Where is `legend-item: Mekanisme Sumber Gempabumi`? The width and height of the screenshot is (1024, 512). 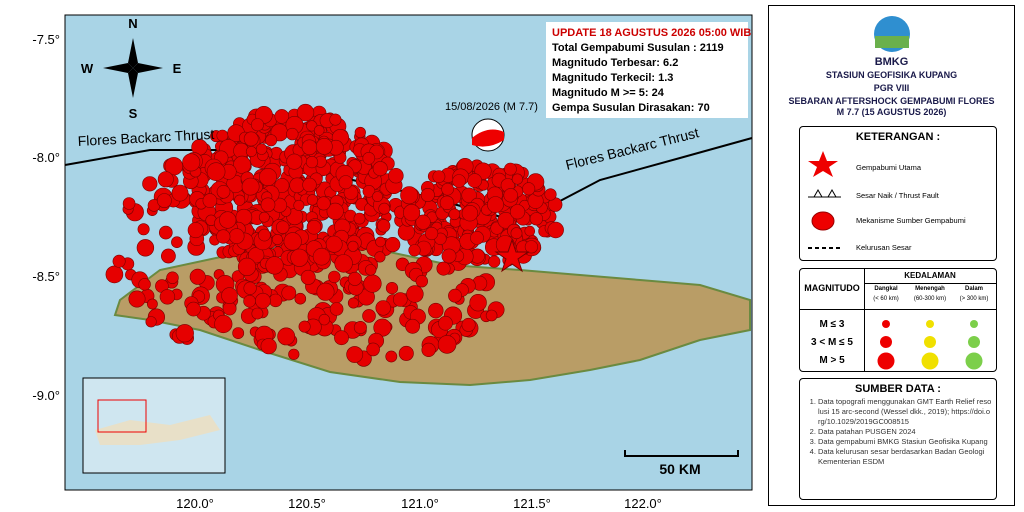 legend-item: Mekanisme Sumber Gempabumi is located at coordinates (911, 220).